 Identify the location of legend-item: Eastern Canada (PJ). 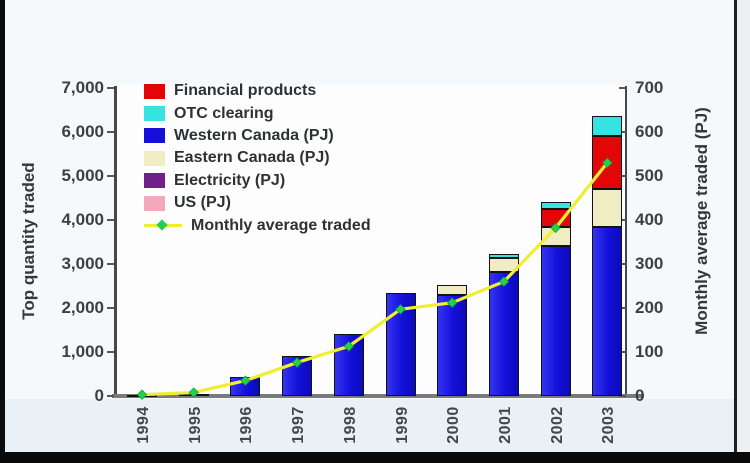
(257, 158).